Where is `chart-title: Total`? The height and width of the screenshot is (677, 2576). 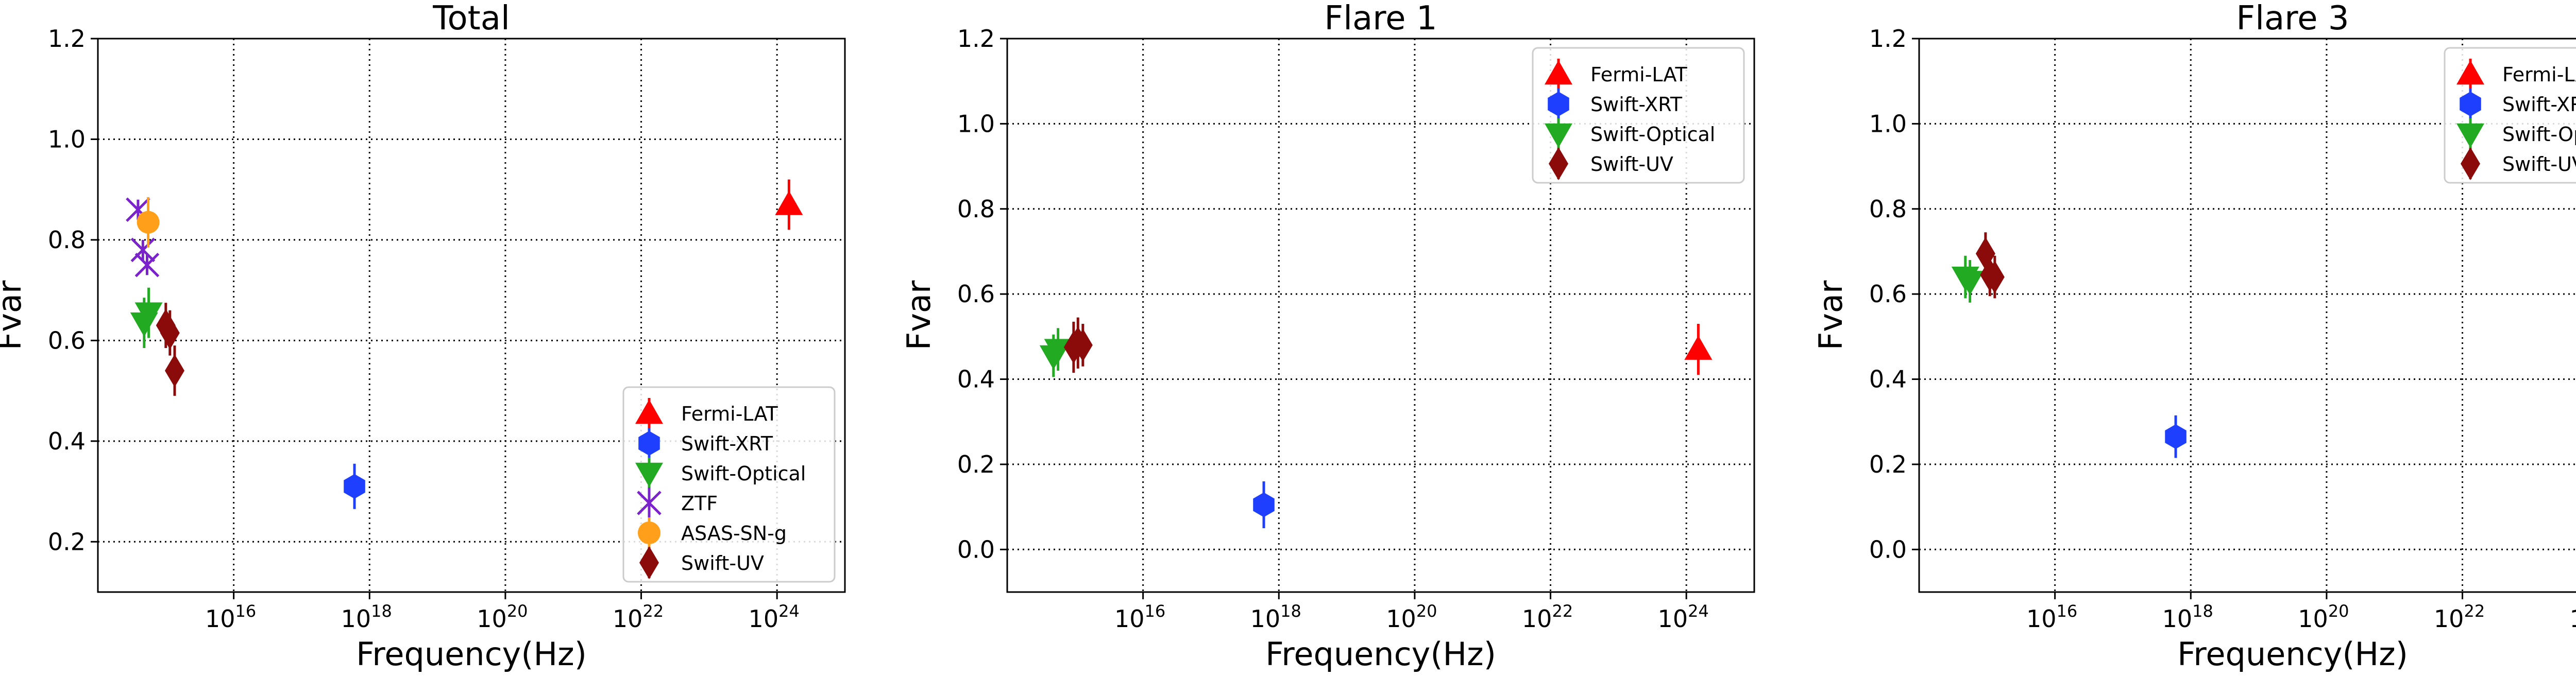
chart-title: Total is located at coordinates (471, 19).